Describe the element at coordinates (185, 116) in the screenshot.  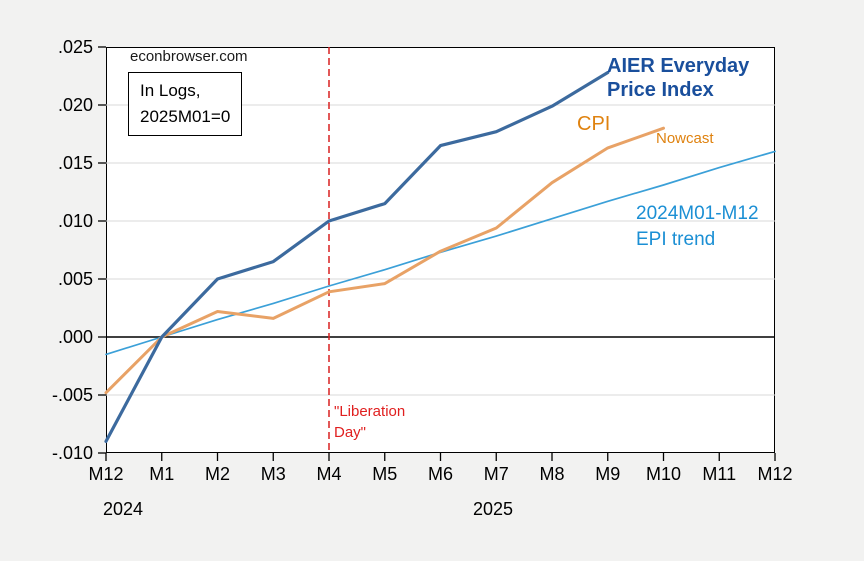
I see `note-line-2: 2025M01=0` at that location.